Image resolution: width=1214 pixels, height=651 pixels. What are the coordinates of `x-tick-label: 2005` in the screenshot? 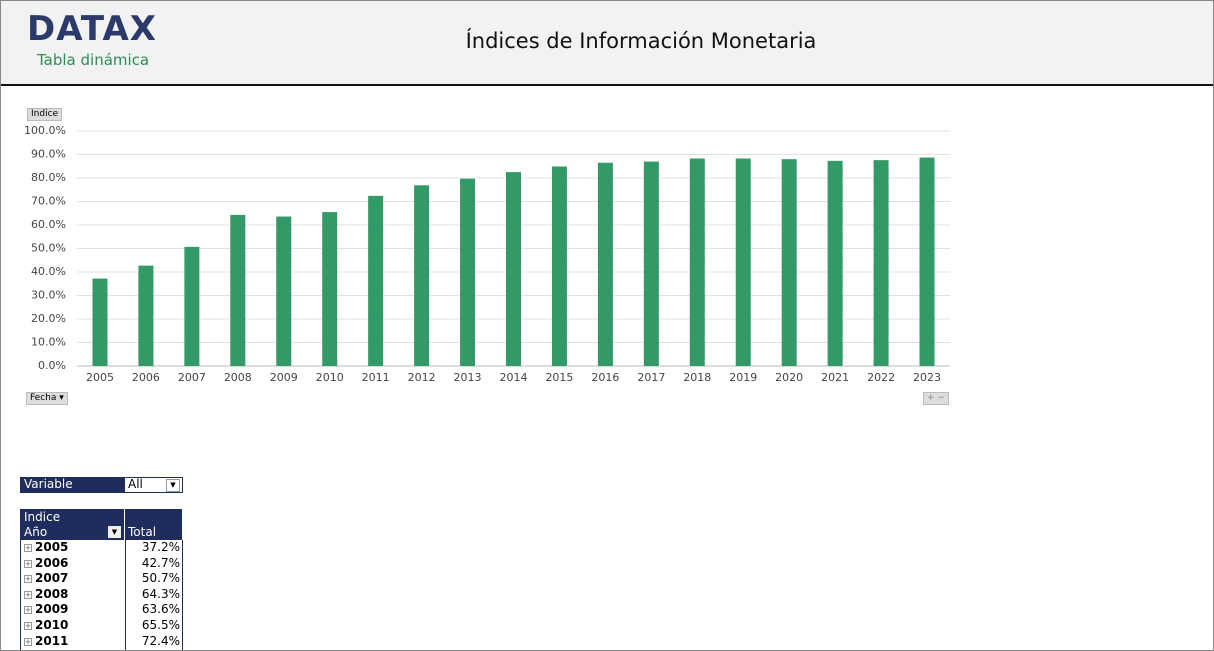 It's located at (100, 377).